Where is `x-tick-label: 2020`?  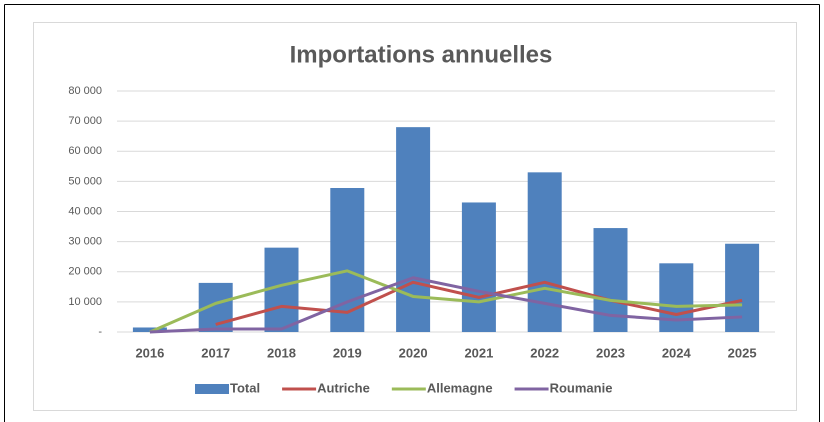 x-tick-label: 2020 is located at coordinates (413, 352).